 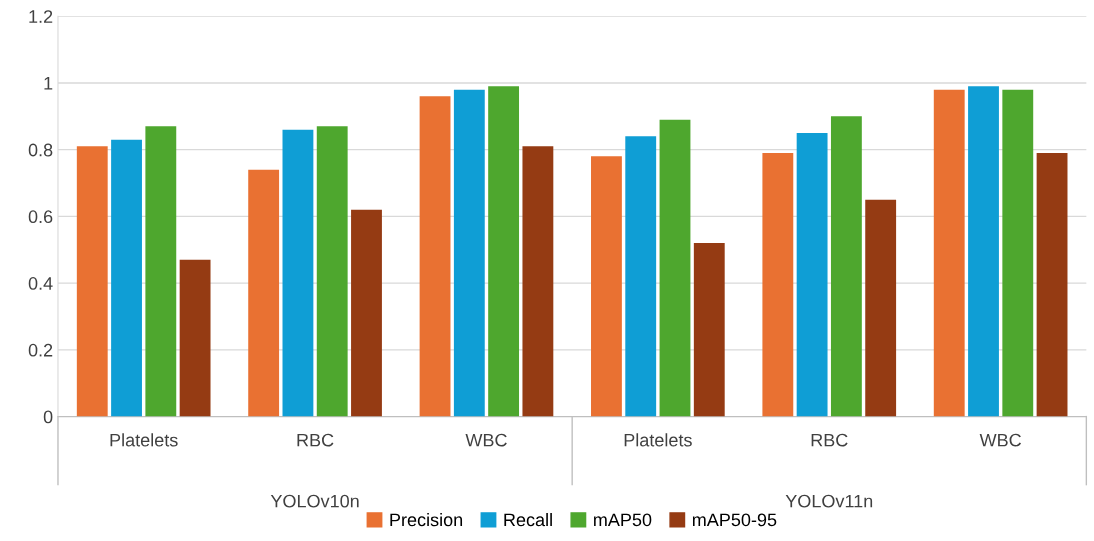 I want to click on y-tick-label: 1, so click(x=48, y=83).